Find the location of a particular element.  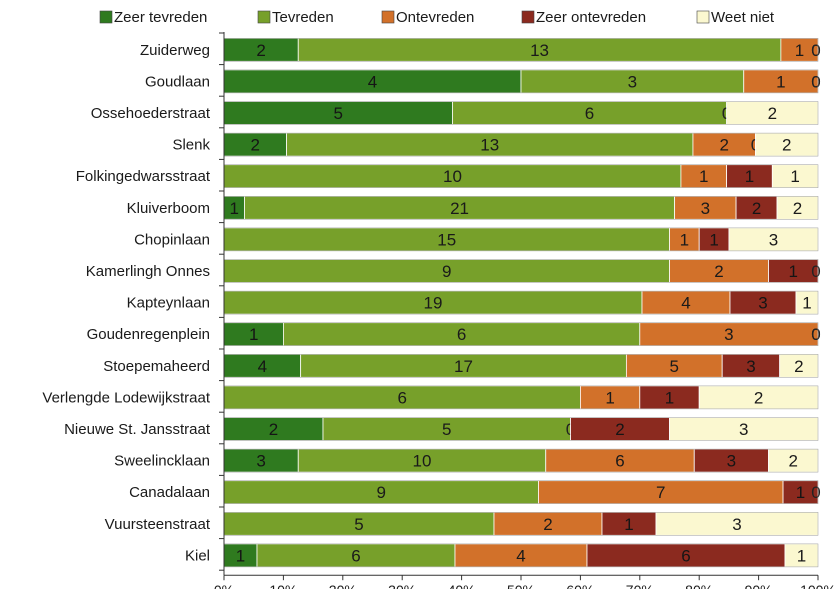

category-label-vuursteenstraat: Vuursteenstraat is located at coordinates (158, 524).